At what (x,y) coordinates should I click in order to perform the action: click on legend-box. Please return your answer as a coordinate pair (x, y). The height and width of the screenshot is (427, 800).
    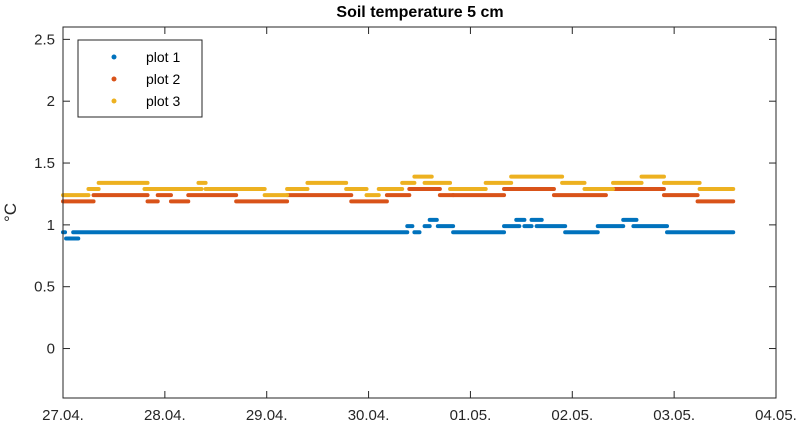
    Looking at the image, I should click on (140, 78).